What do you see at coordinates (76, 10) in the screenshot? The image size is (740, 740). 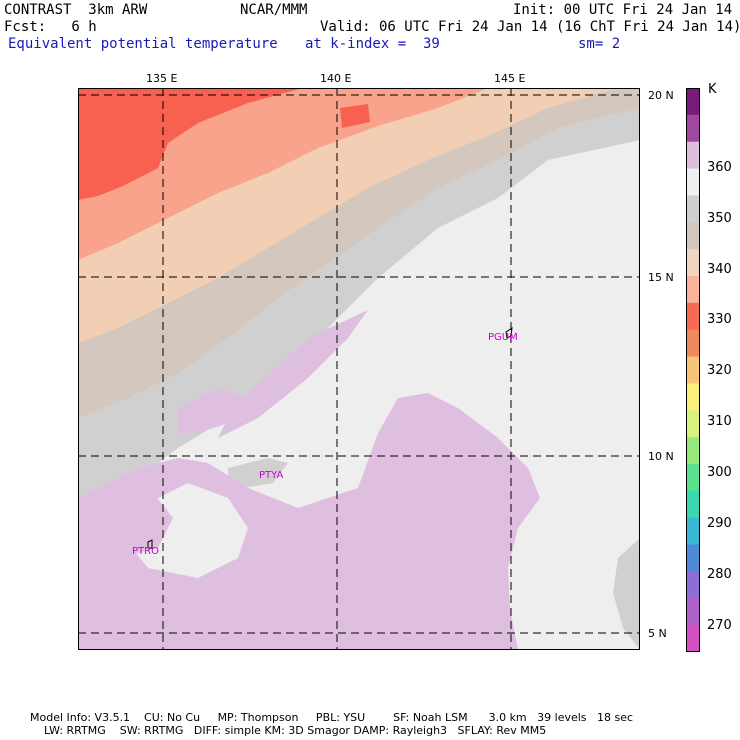 I see `model-title: CONTRAST 3km ARW` at bounding box center [76, 10].